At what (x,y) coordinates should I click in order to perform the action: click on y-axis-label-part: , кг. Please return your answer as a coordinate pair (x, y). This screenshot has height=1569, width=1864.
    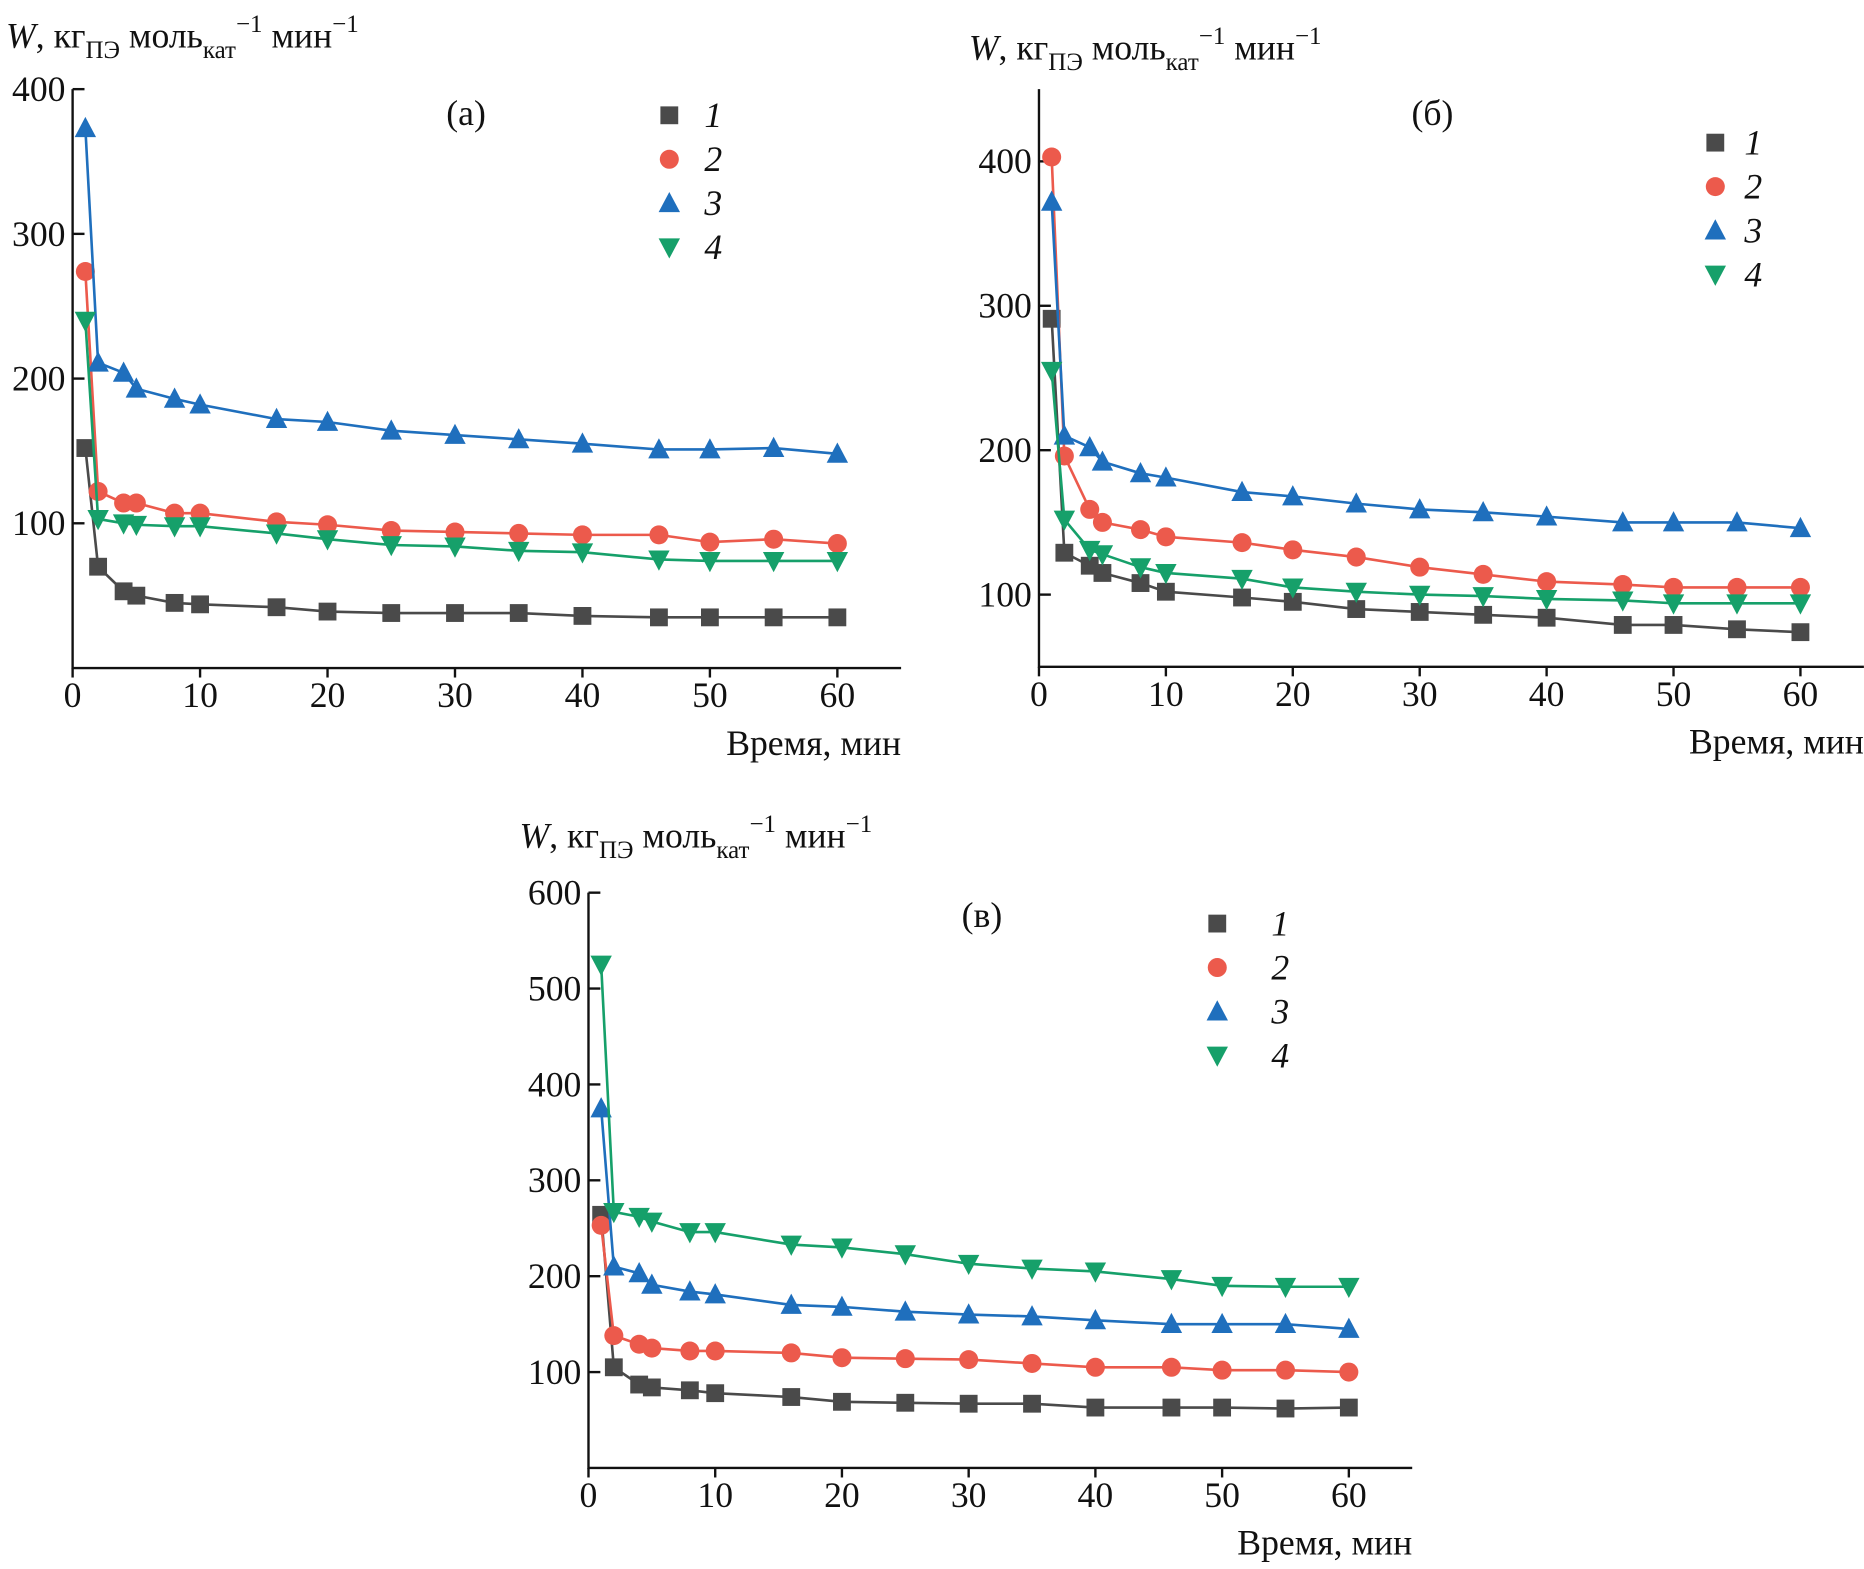
    Looking at the image, I should click on (1024, 47).